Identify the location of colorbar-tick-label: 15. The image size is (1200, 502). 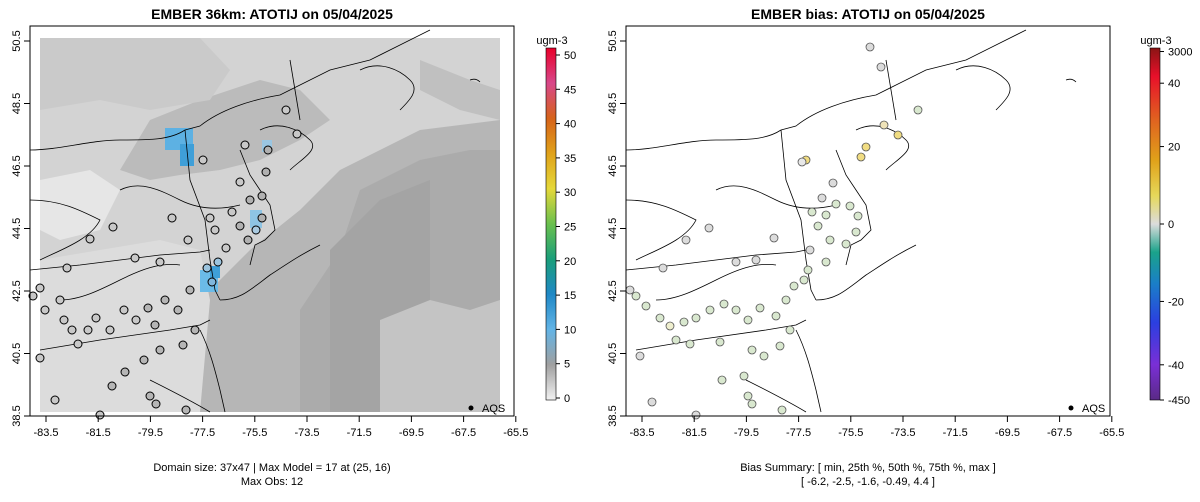
(570, 296).